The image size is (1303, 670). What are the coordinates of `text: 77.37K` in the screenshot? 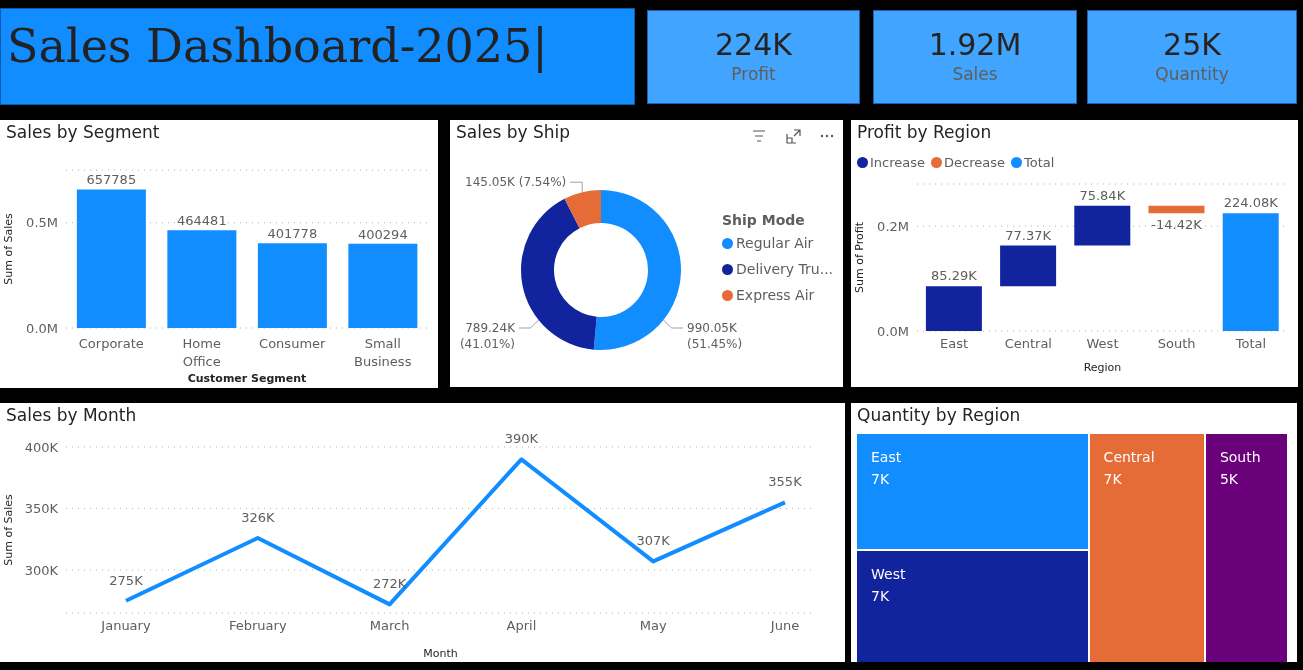 It's located at (1028, 235).